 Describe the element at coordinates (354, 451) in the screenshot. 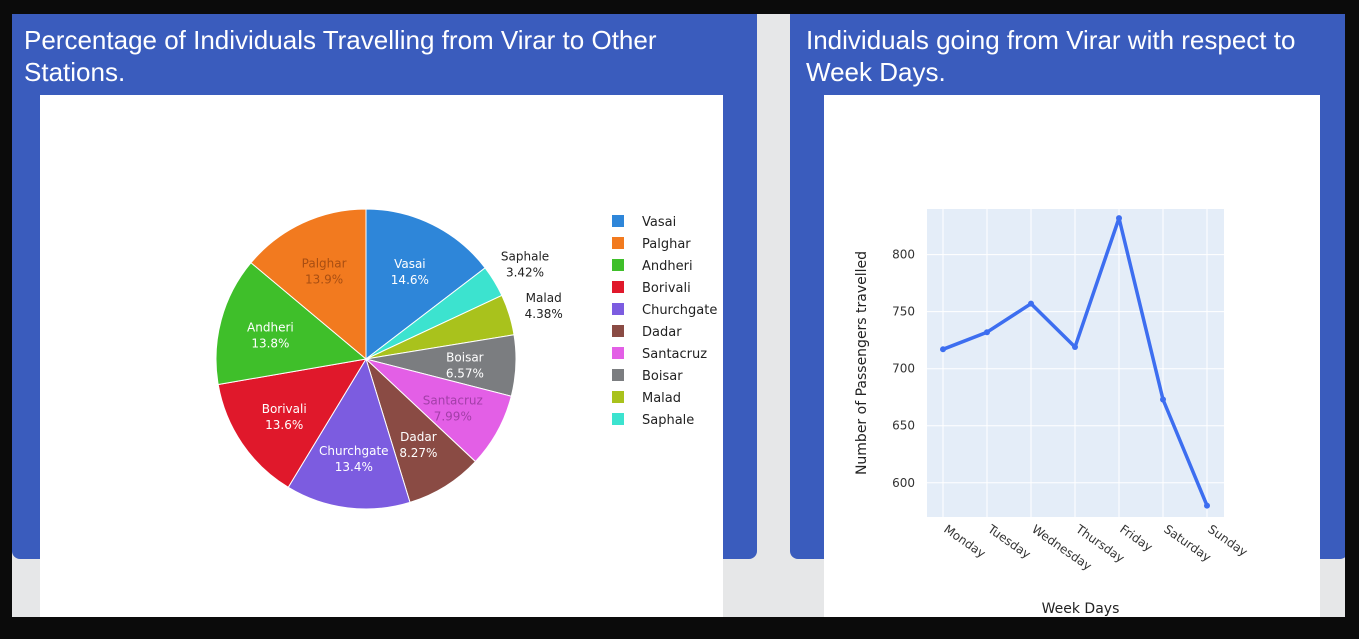

I see `pie-label-churchgate: Churchgate` at that location.